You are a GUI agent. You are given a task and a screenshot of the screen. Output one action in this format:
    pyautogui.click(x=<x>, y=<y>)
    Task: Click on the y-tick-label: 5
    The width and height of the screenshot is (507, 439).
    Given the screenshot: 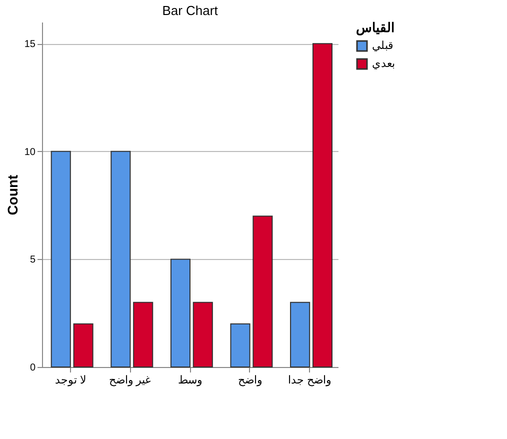 What is the action you would take?
    pyautogui.click(x=33, y=260)
    